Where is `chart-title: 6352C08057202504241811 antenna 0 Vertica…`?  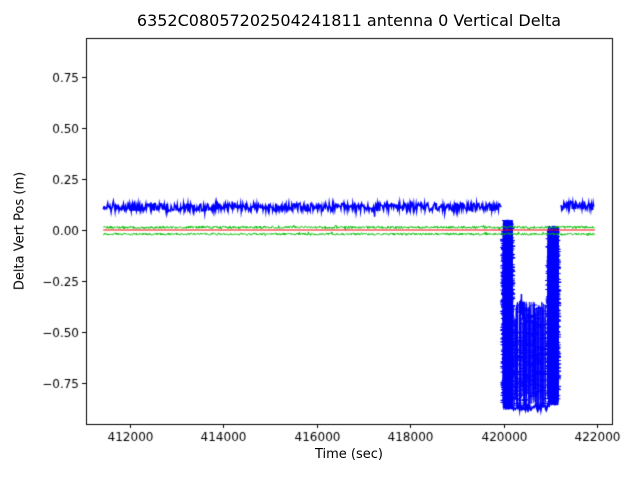
chart-title: 6352C08057202504241811 antenna 0 Vertica… is located at coordinates (349, 20).